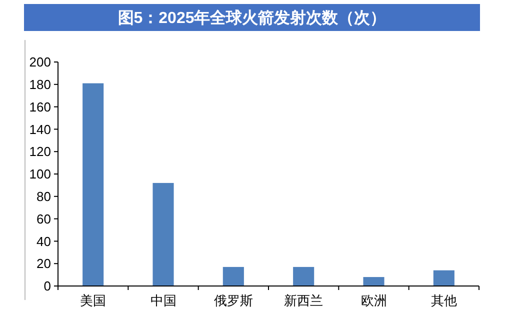  I want to click on y-tick-label: 20, so click(43, 264).